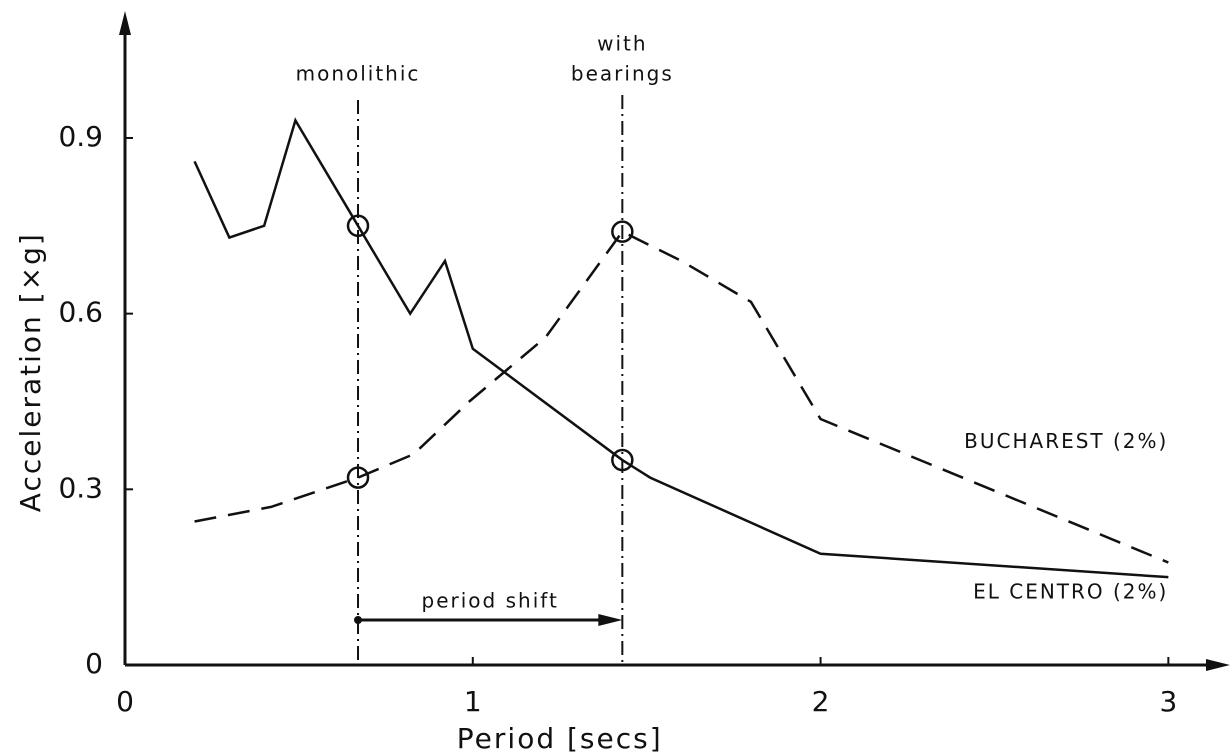 The image size is (1232, 756). I want to click on shift-label: period shift, so click(490, 601).